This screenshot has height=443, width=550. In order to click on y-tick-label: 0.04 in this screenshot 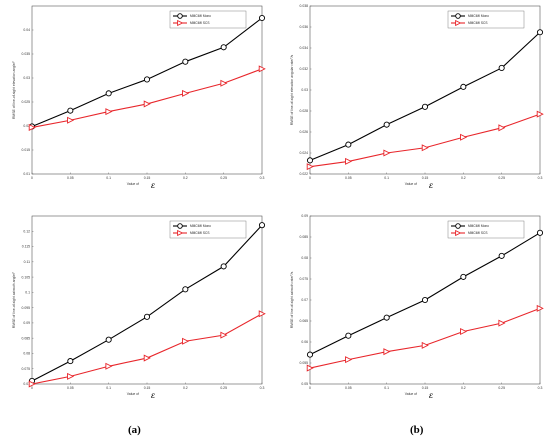, I will do `click(26, 30)`.